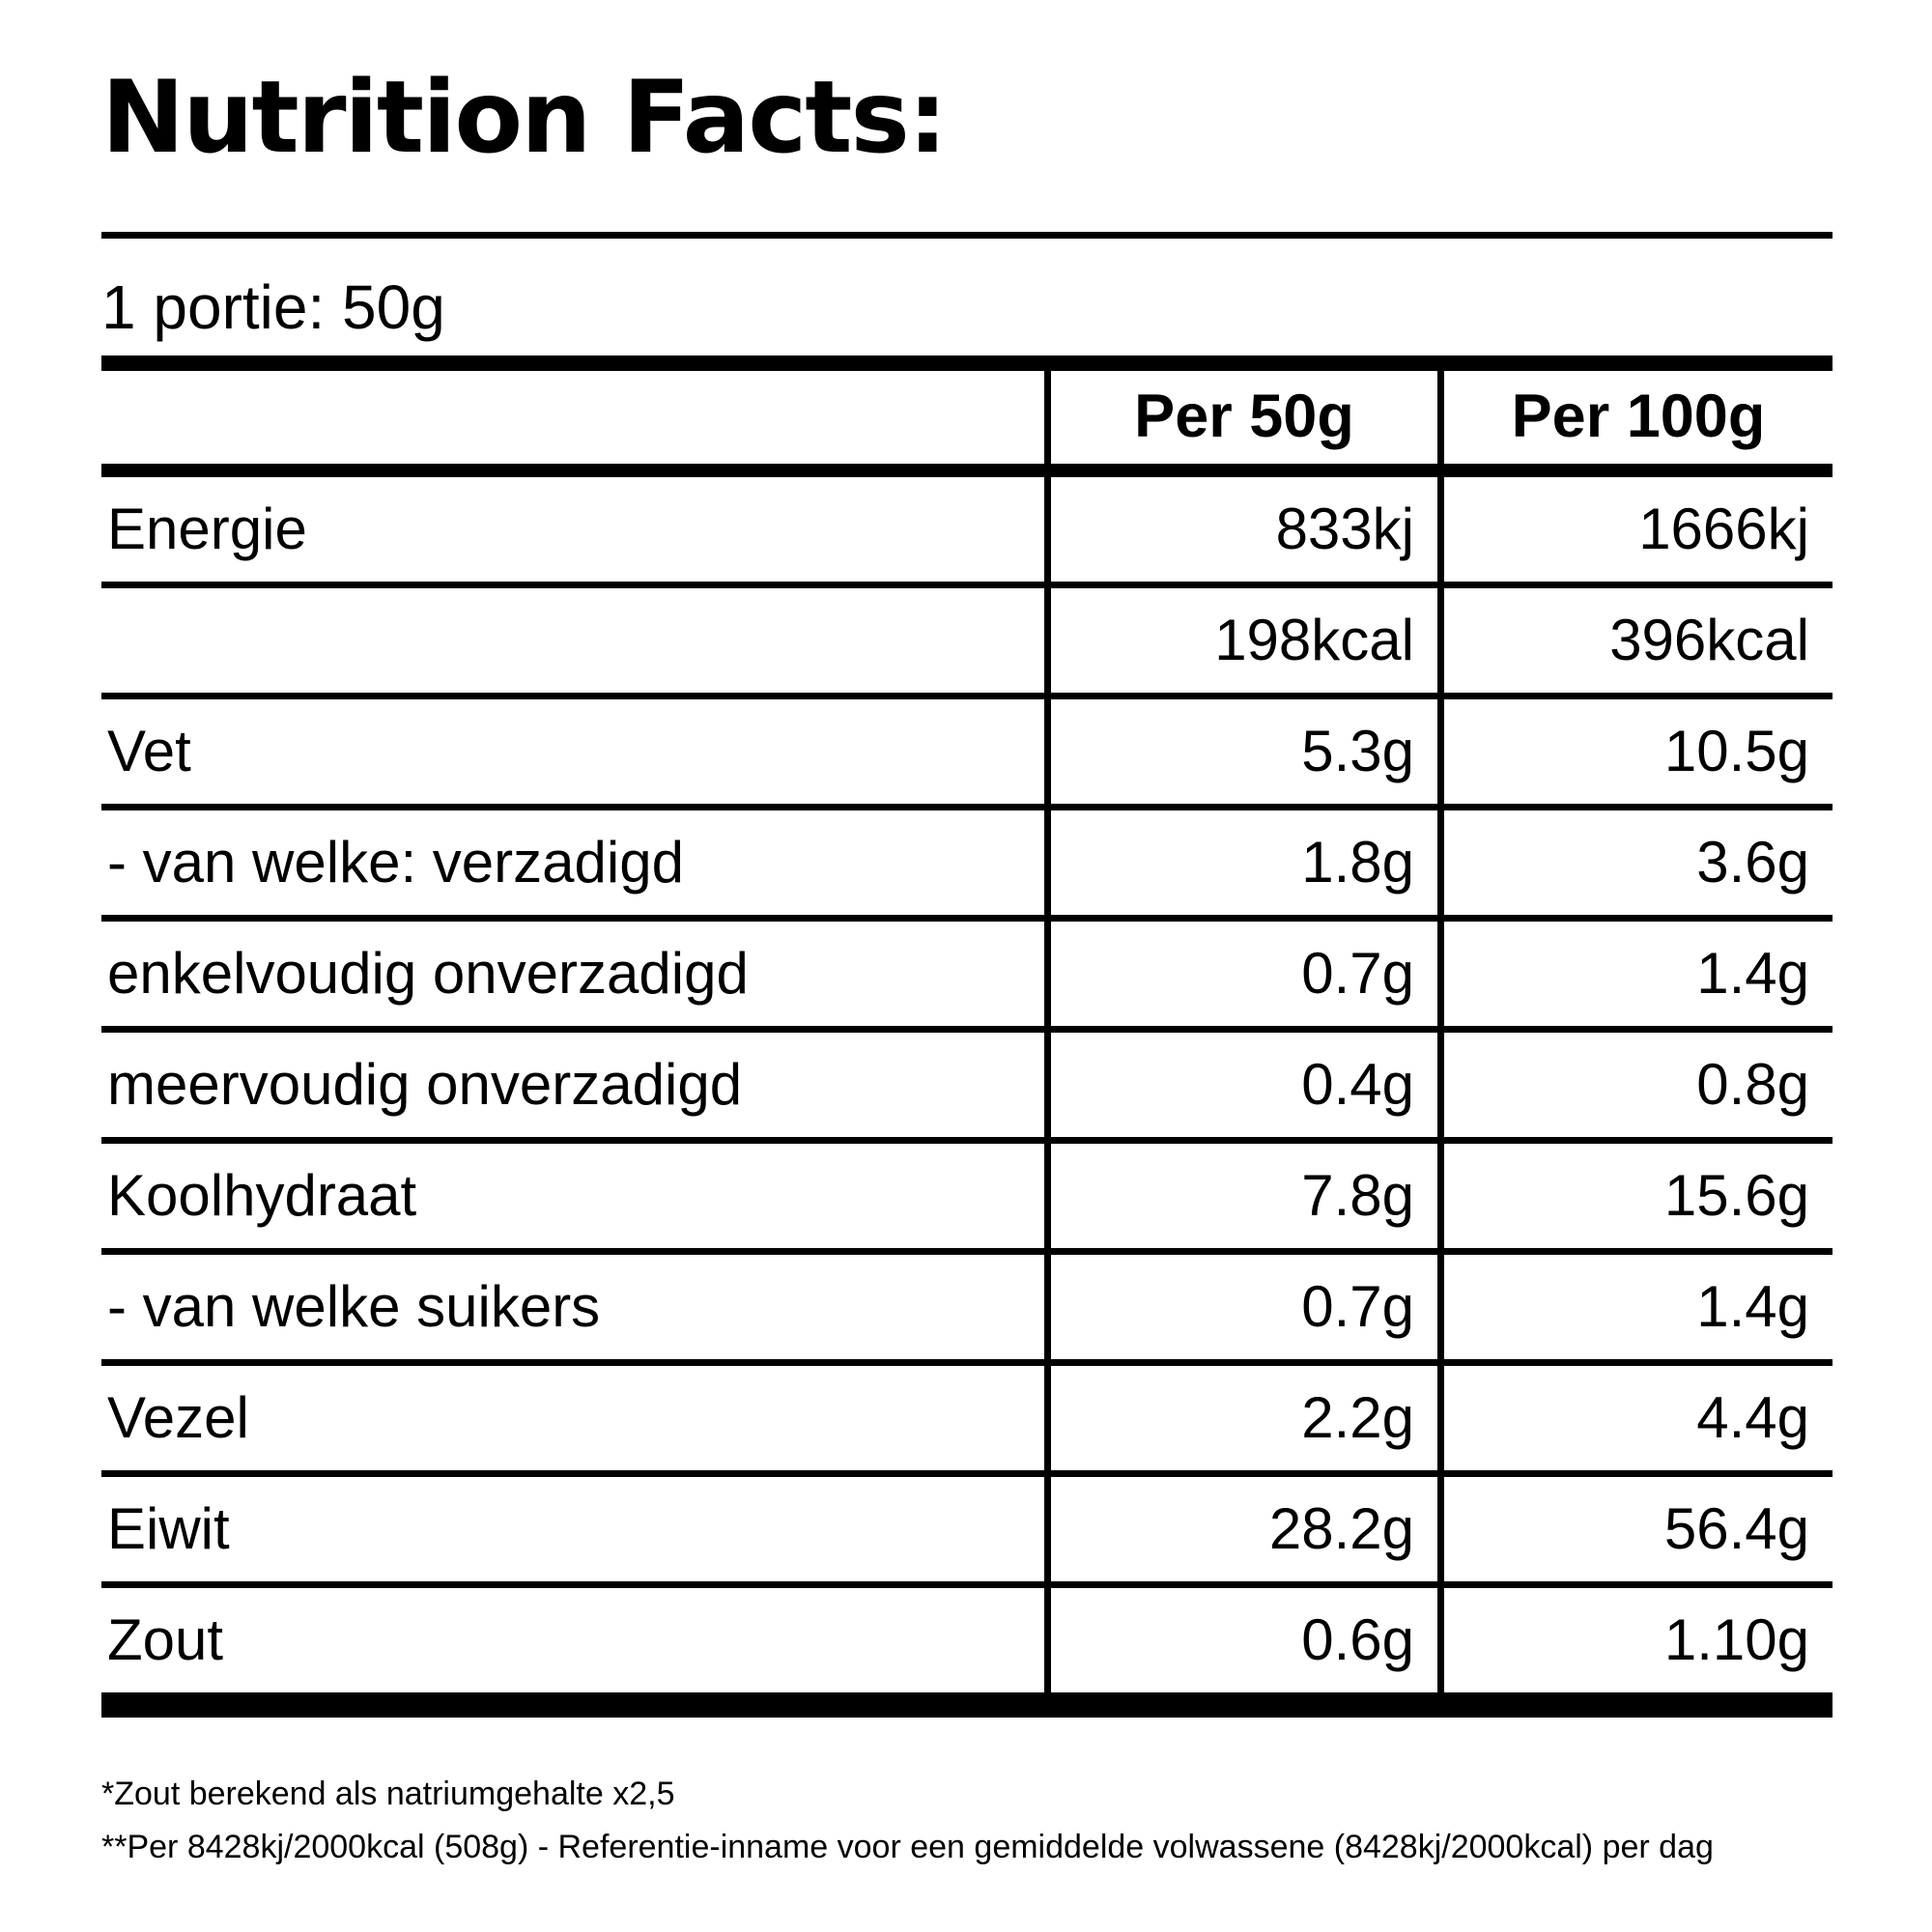 This screenshot has height=1932, width=1932. I want to click on table-row-vet: Vet 5.3g 10.5g, so click(967, 754).